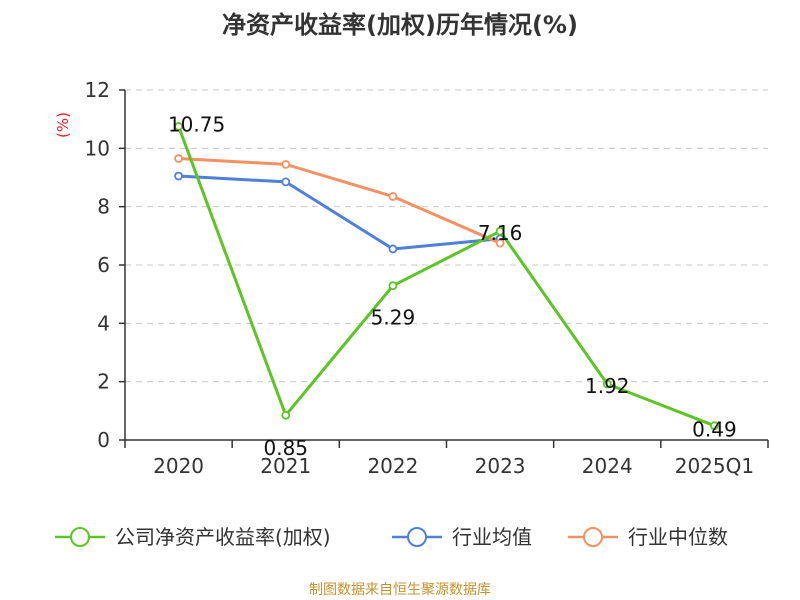 The width and height of the screenshot is (800, 600). I want to click on data-label: 0.85, so click(285, 448).